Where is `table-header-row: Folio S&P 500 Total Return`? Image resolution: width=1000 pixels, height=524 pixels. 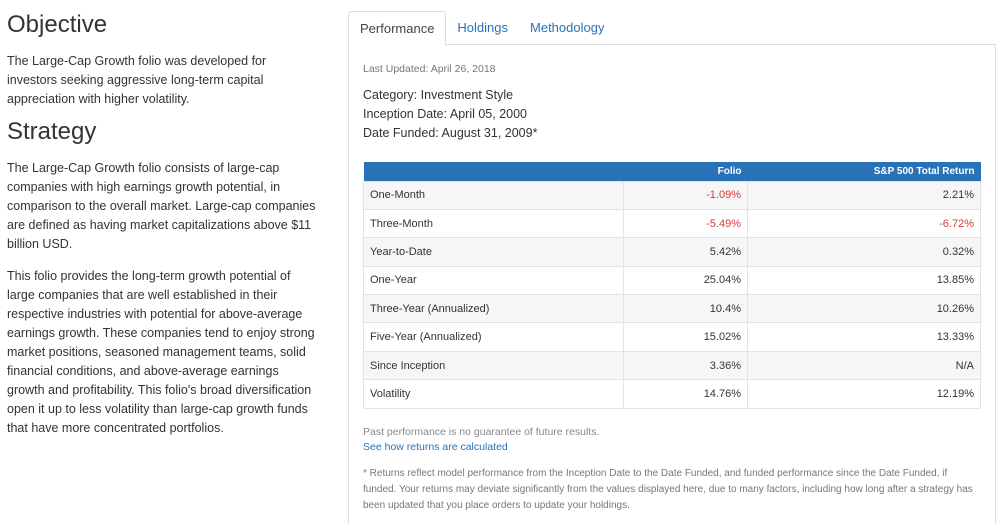 table-header-row: Folio S&P 500 Total Return is located at coordinates (672, 171).